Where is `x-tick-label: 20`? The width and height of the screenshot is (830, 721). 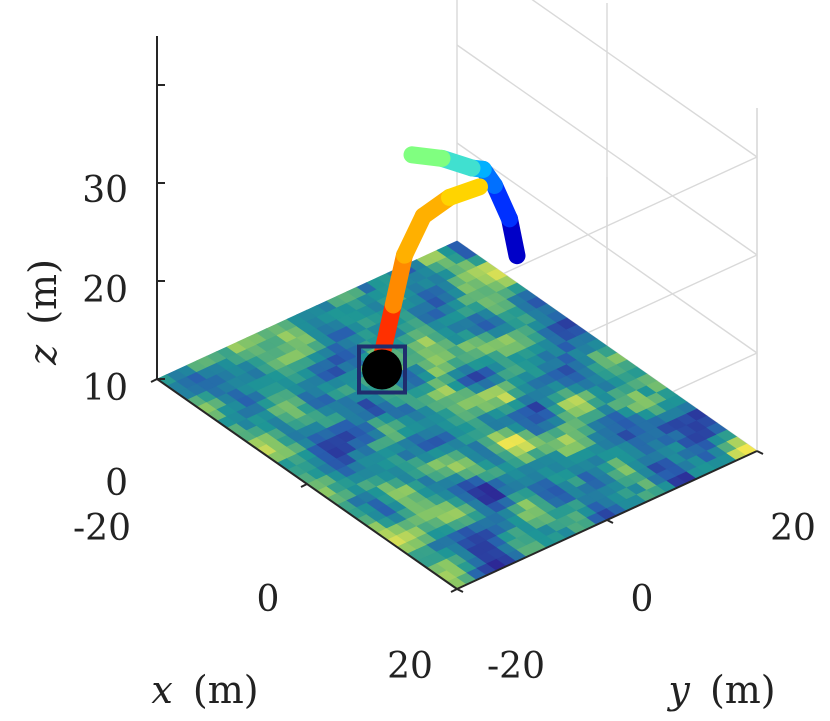
x-tick-label: 20 is located at coordinates (410, 666).